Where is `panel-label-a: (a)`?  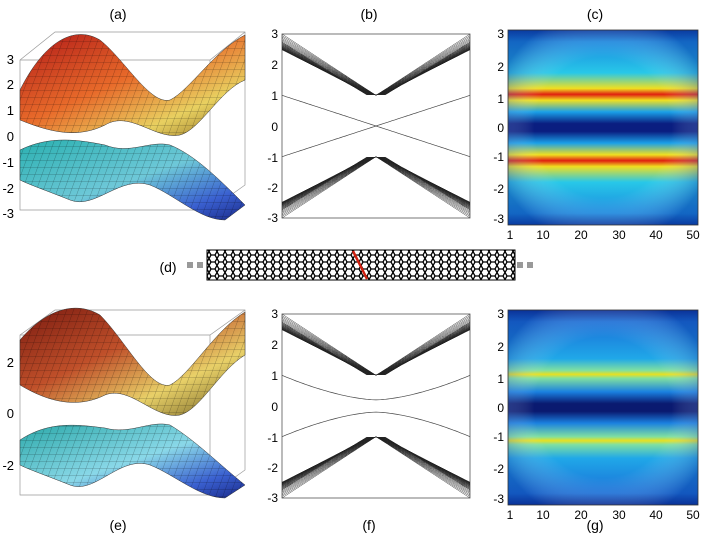 panel-label-a: (a) is located at coordinates (118, 14).